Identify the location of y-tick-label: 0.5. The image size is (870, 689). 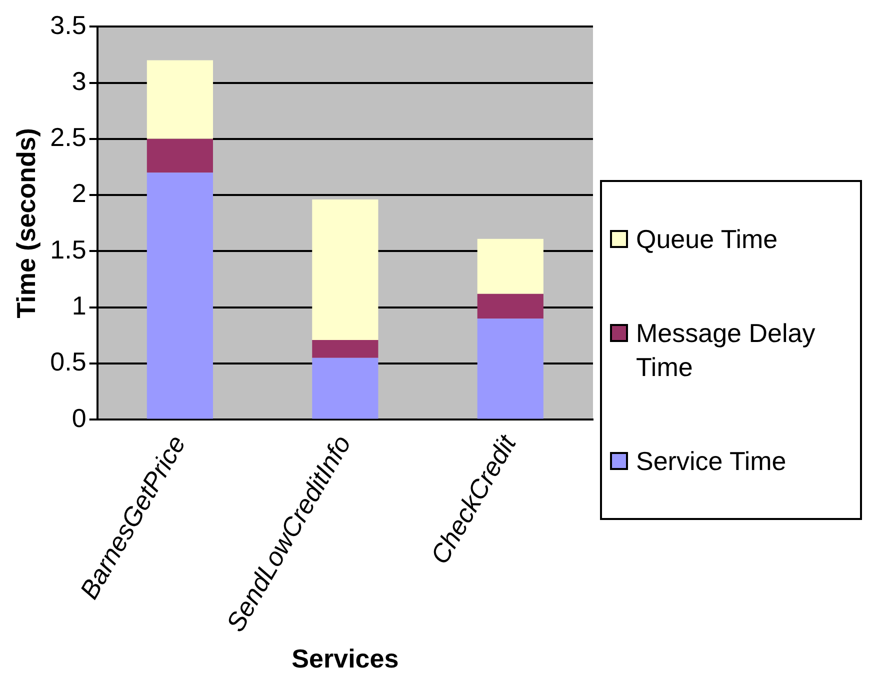
(68, 361).